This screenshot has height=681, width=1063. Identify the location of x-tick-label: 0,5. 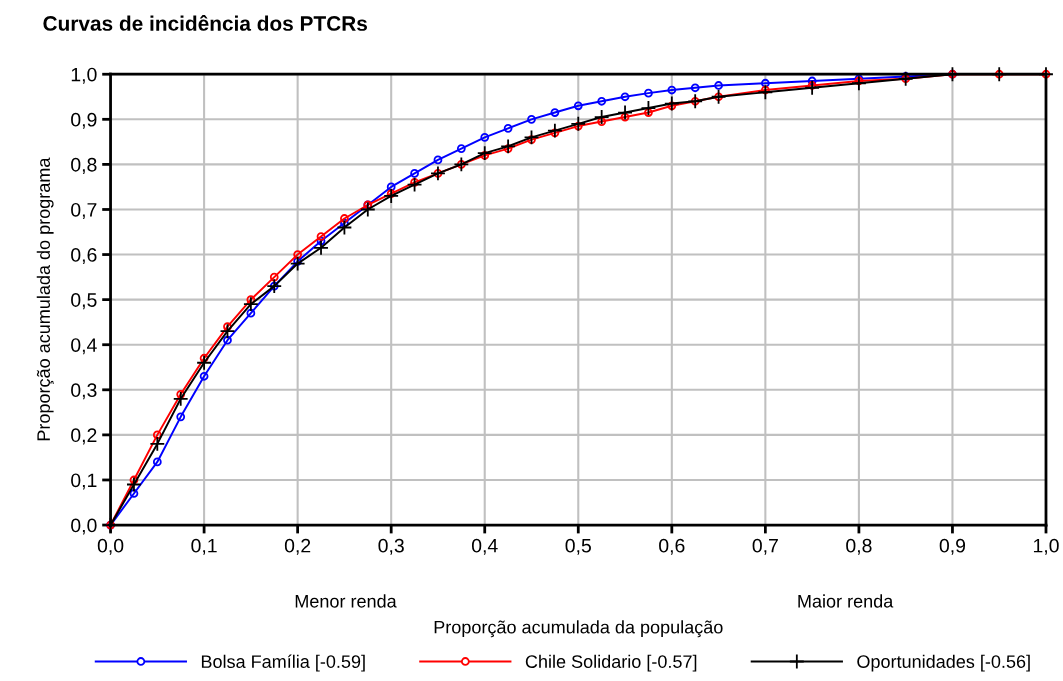
(578, 546).